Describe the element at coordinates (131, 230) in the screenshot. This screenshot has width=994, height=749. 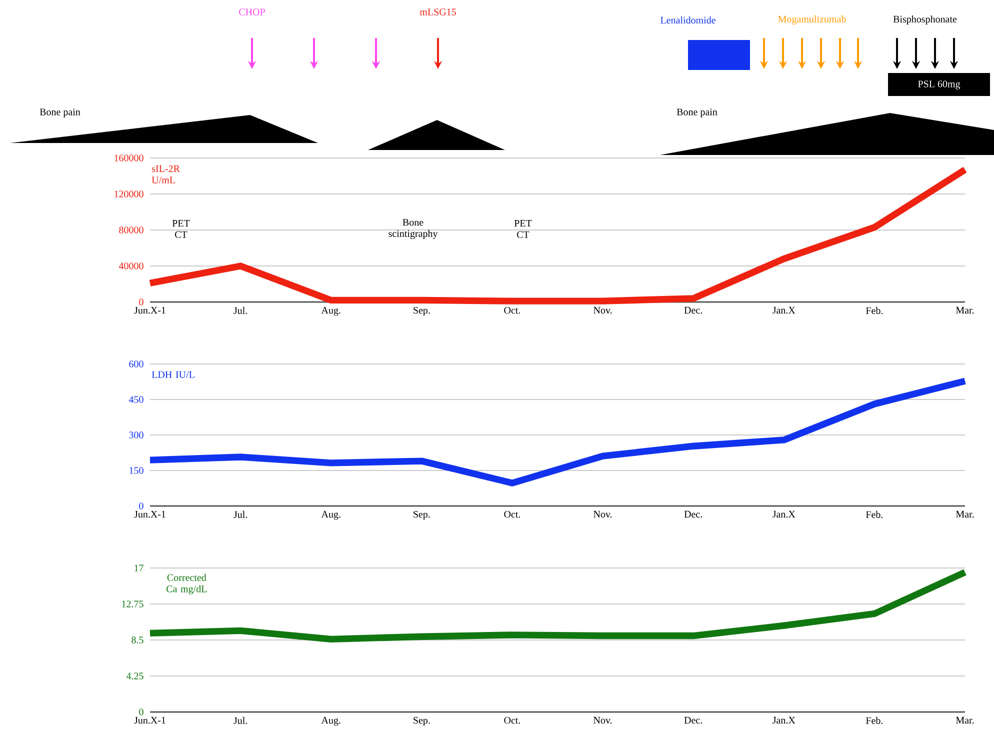
I see `y-tick-label: 80000` at that location.